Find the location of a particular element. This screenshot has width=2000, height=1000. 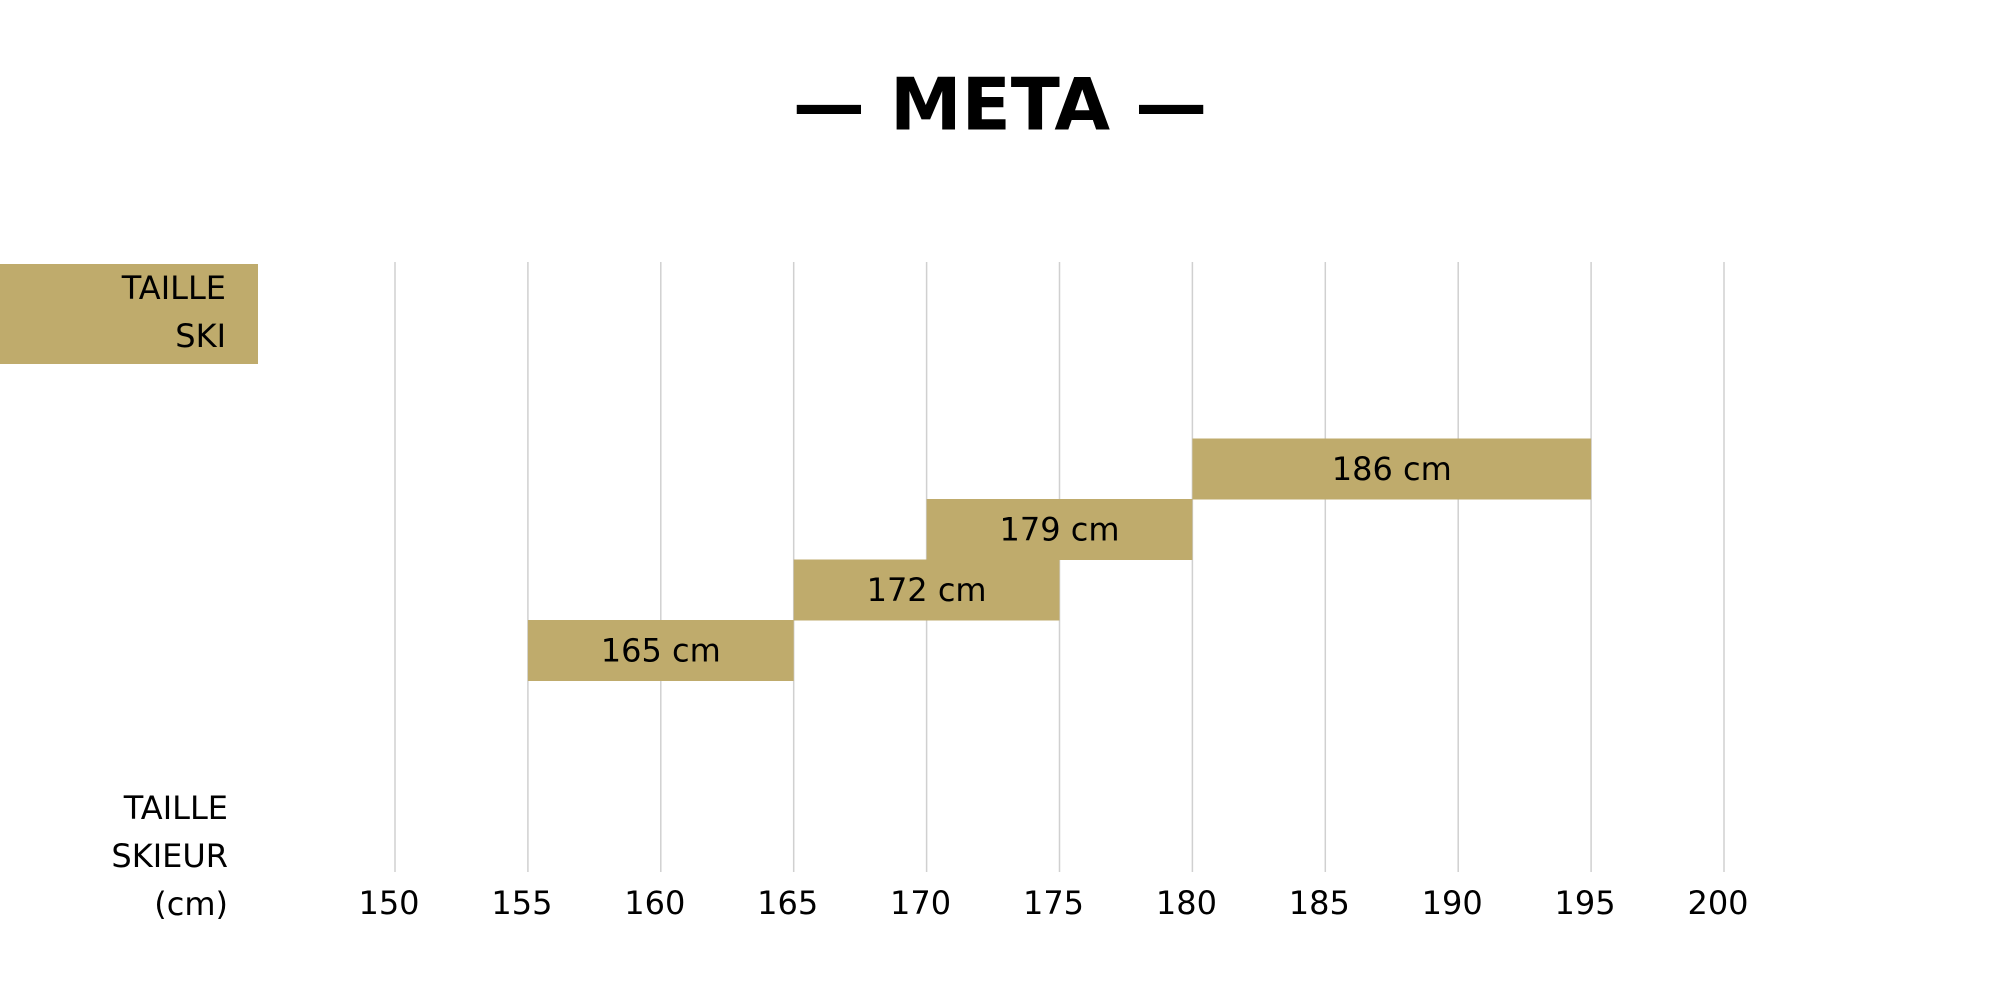

x-tick-label: 200 is located at coordinates (1717, 903).